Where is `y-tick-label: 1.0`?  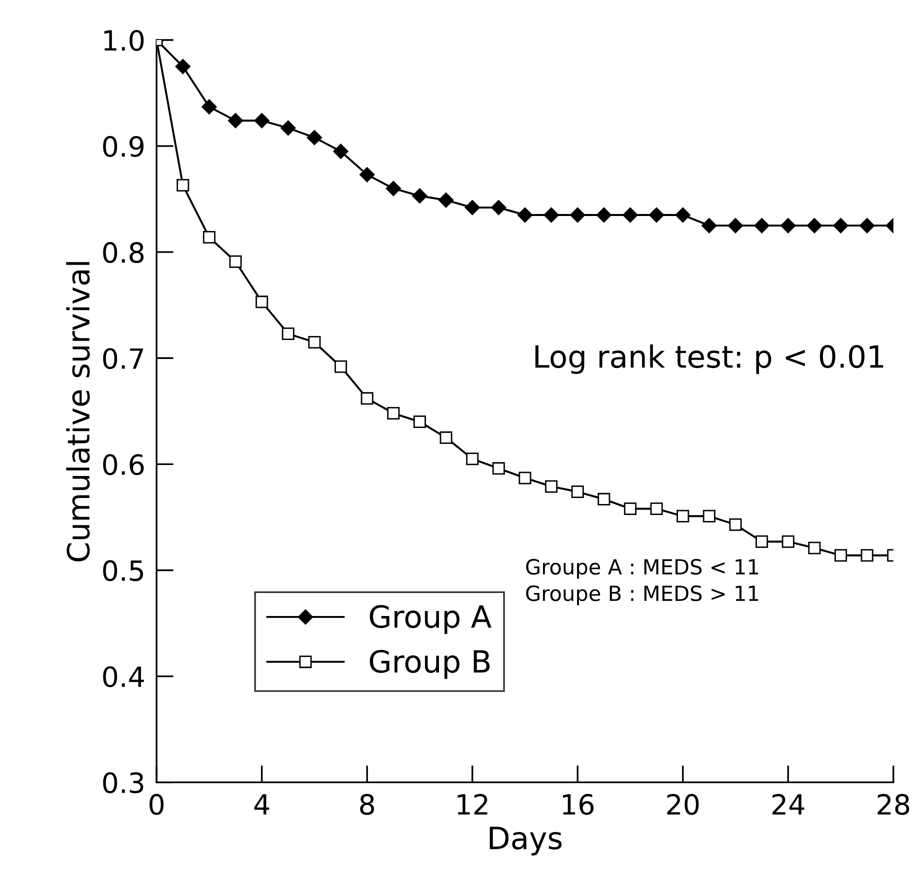
y-tick-label: 1.0 is located at coordinates (124, 40).